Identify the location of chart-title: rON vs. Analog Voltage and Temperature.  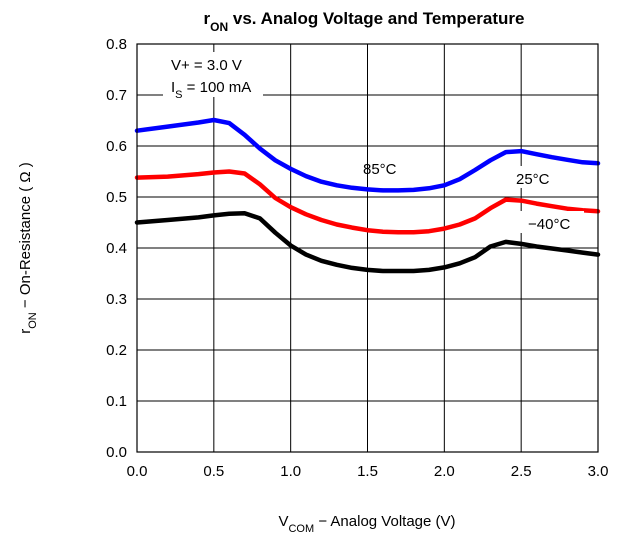
(364, 21).